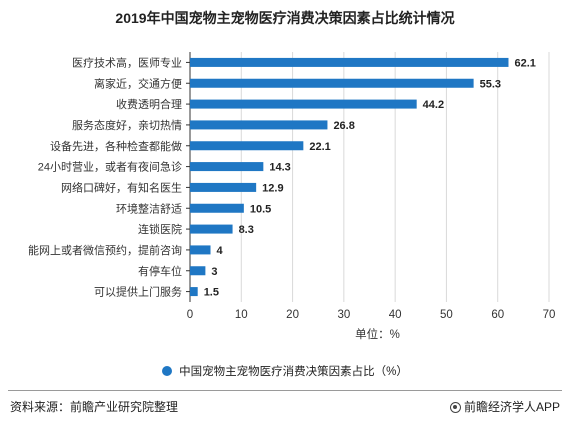  Describe the element at coordinates (524, 63) in the screenshot. I see `value-label: 62.1` at that location.